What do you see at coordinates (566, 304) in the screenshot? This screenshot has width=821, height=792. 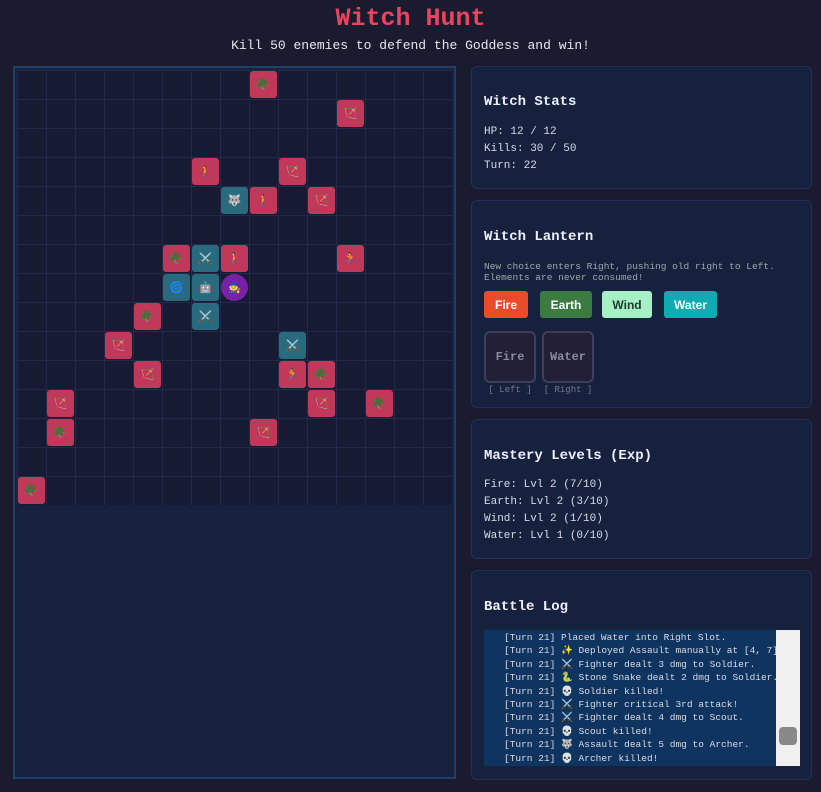 I see `element-button: Earth` at bounding box center [566, 304].